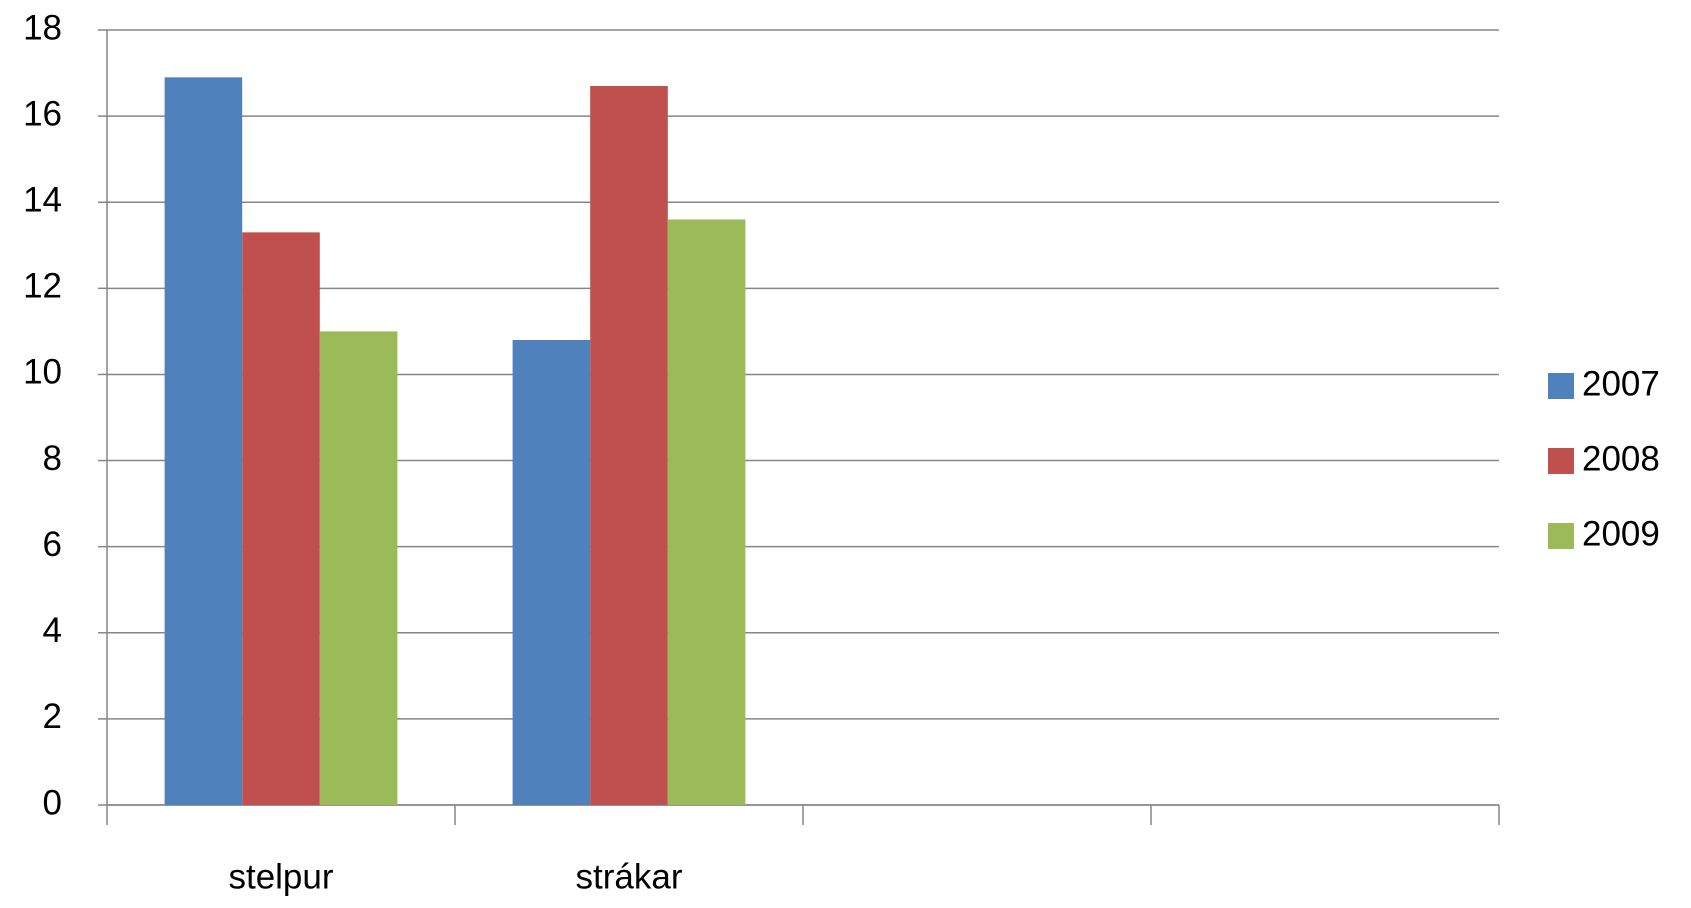 The height and width of the screenshot is (908, 1691). What do you see at coordinates (42, 199) in the screenshot?
I see `y-tick-label: 14` at bounding box center [42, 199].